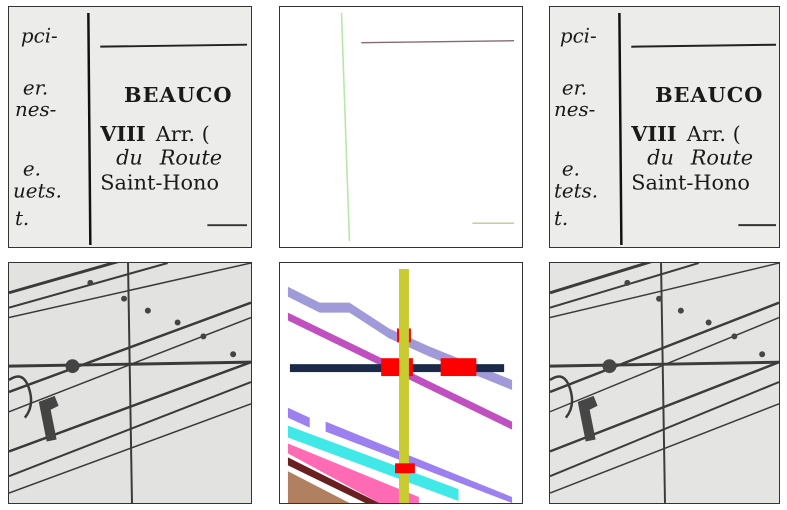  What do you see at coordinates (721, 158) in the screenshot?
I see `scan-right-route: Route` at bounding box center [721, 158].